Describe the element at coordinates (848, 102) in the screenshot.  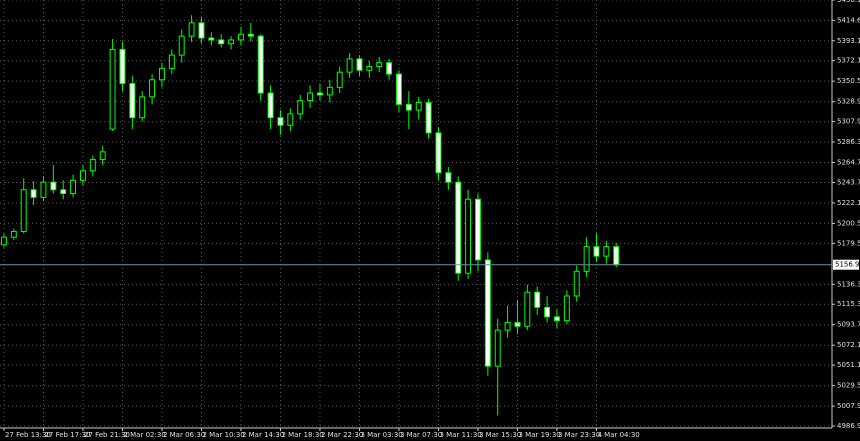
I see `y-tick-label: 5328.90` at that location.